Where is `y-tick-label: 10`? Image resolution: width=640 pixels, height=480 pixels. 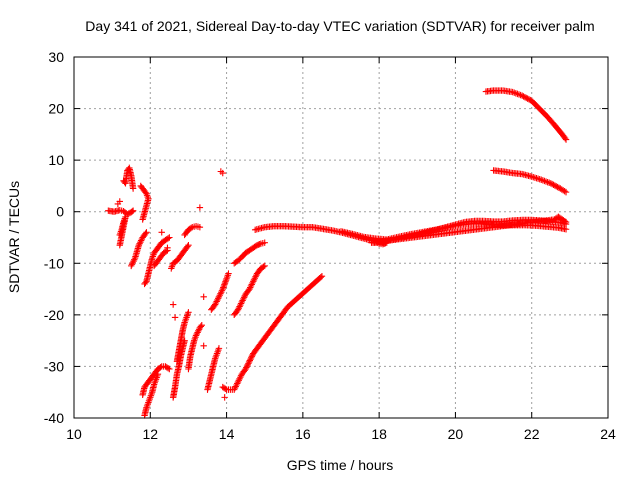
y-tick-label: 10 is located at coordinates (56, 160).